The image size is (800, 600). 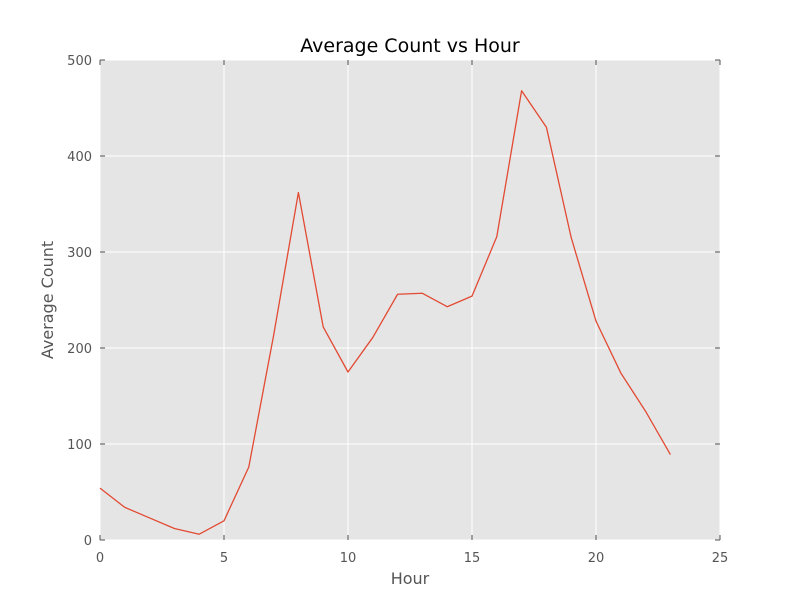 What do you see at coordinates (79, 157) in the screenshot?
I see `y-tick-label: 400` at bounding box center [79, 157].